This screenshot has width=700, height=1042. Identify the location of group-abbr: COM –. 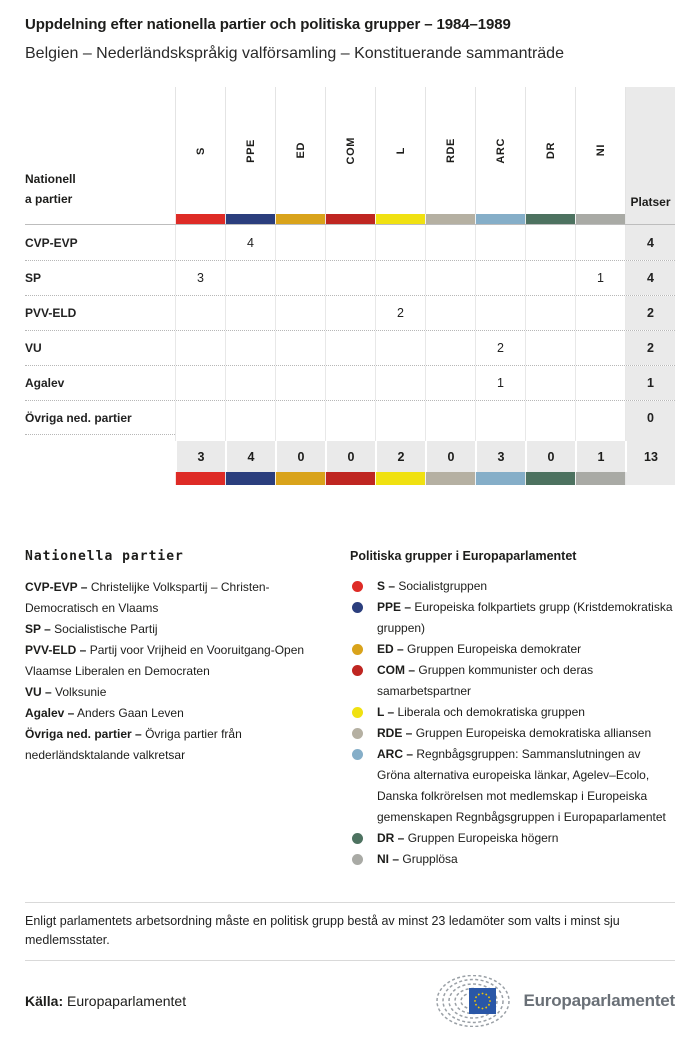
(396, 670).